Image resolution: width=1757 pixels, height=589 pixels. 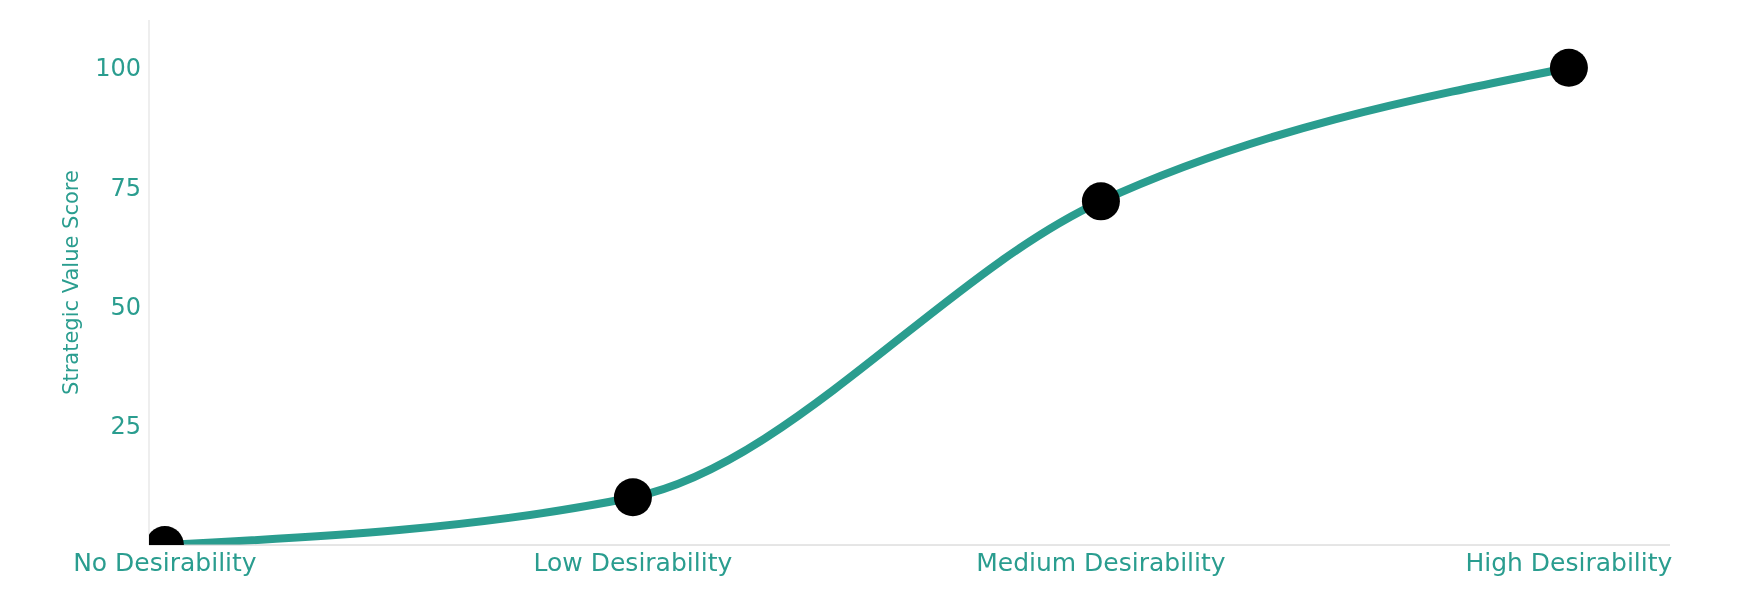 I want to click on x-tick-label: Medium Desirability, so click(x=1101, y=562).